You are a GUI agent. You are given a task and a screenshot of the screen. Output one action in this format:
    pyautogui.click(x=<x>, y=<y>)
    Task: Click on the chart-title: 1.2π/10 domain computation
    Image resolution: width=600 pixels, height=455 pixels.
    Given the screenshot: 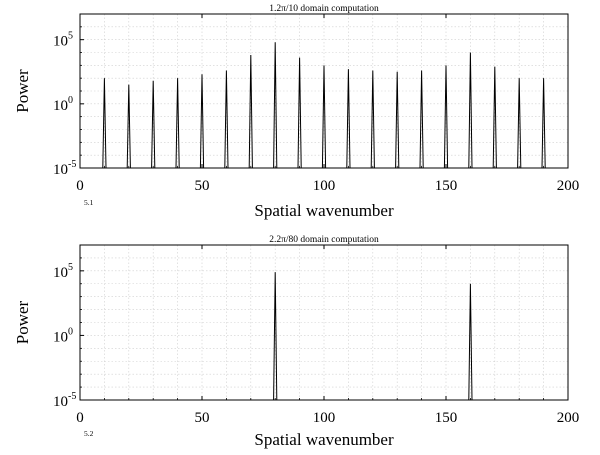 What is the action you would take?
    pyautogui.click(x=324, y=9)
    